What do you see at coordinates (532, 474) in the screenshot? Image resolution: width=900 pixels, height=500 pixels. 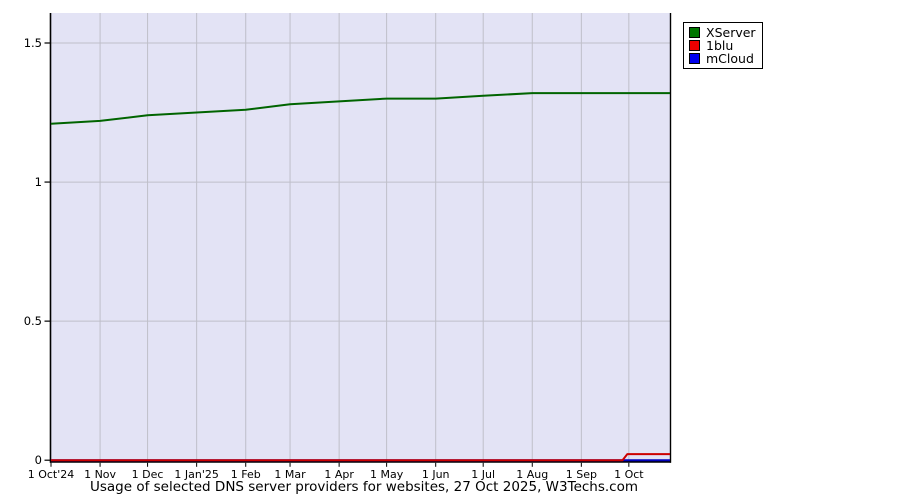 I see `x-tick-label: 1 Aug` at bounding box center [532, 474].